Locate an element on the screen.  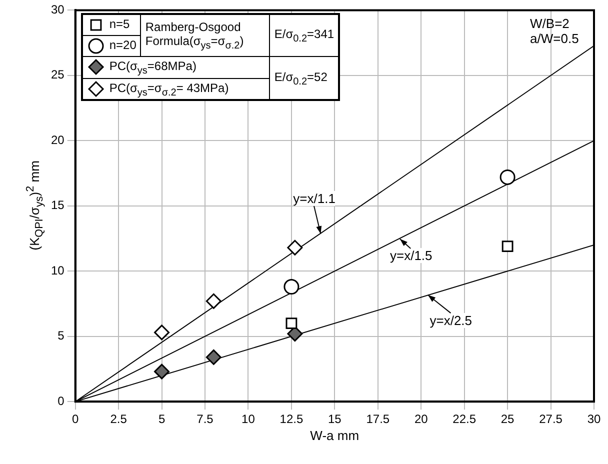
x-tick-label: 20 is located at coordinates (421, 419).